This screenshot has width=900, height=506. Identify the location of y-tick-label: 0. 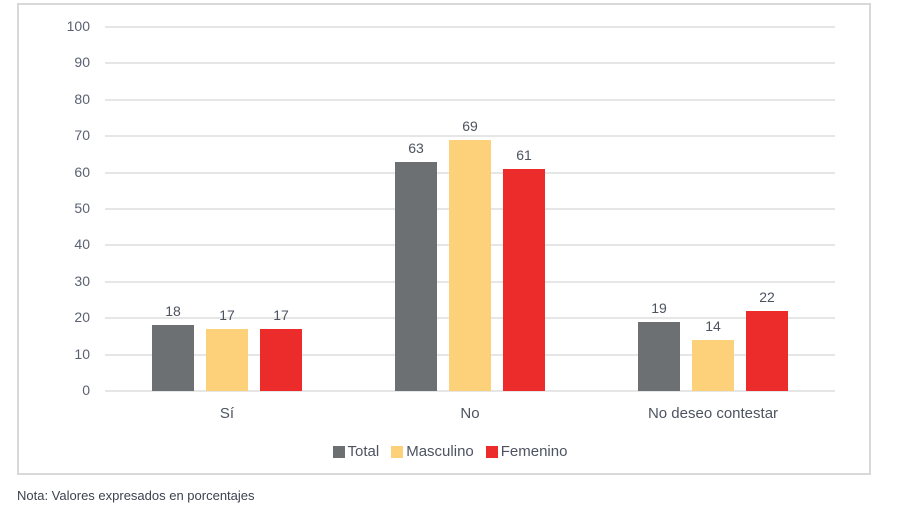
(86, 390).